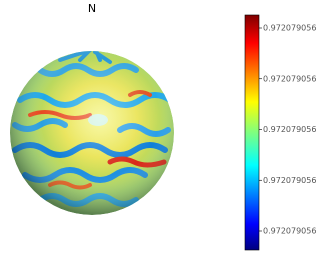 This screenshot has height=258, width=336. What do you see at coordinates (92, 8) in the screenshot?
I see `title: N` at bounding box center [92, 8].